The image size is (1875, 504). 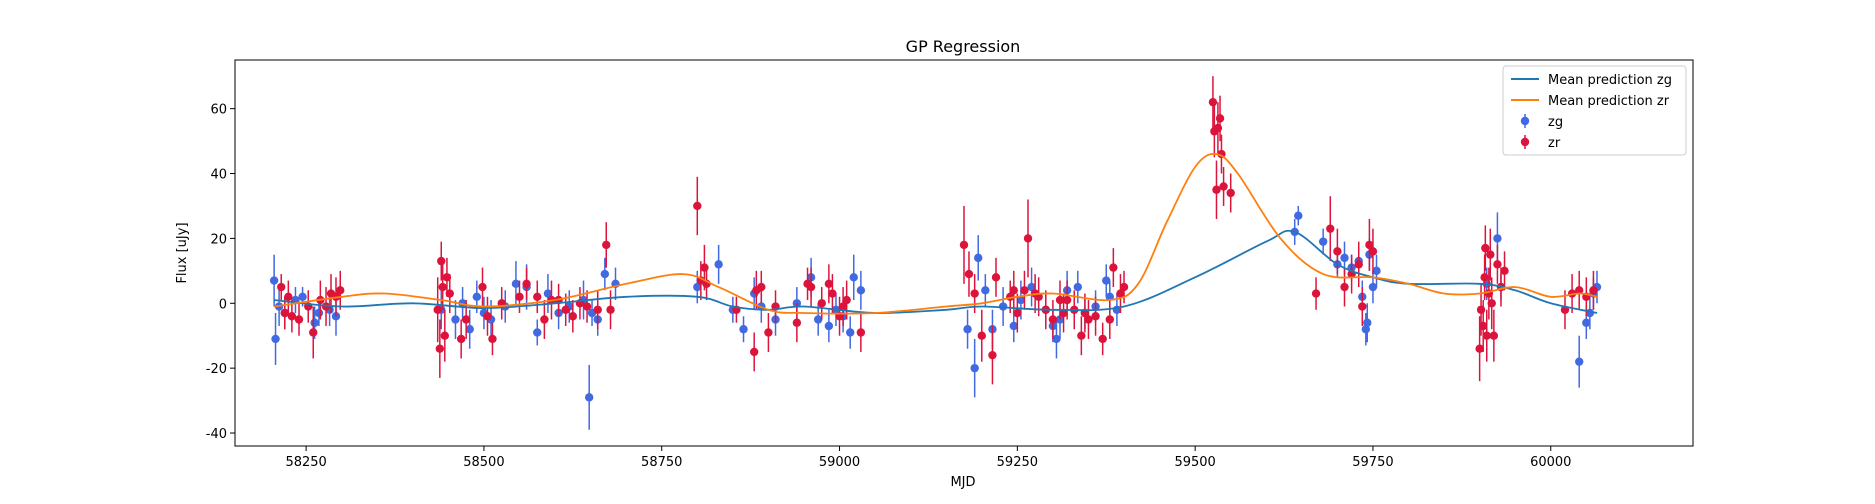 What do you see at coordinates (839, 462) in the screenshot?
I see `x-tick-label: 59000` at bounding box center [839, 462].